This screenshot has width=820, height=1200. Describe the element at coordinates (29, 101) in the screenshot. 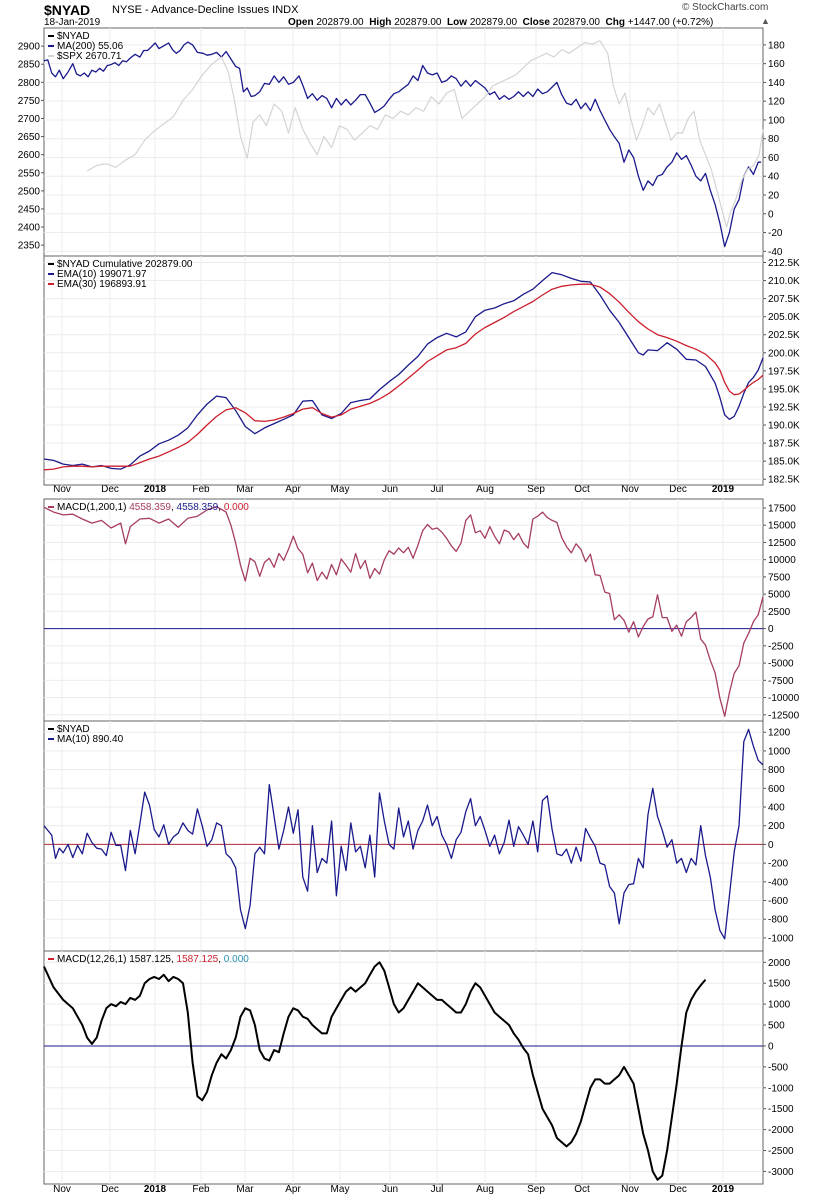

I see `y-tick-label-left: 2750` at that location.